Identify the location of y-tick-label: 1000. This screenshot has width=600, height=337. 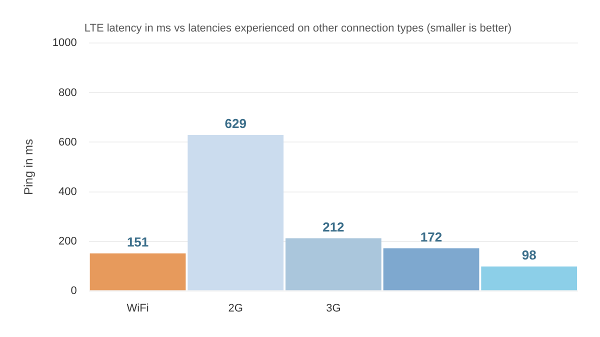
(64, 43).